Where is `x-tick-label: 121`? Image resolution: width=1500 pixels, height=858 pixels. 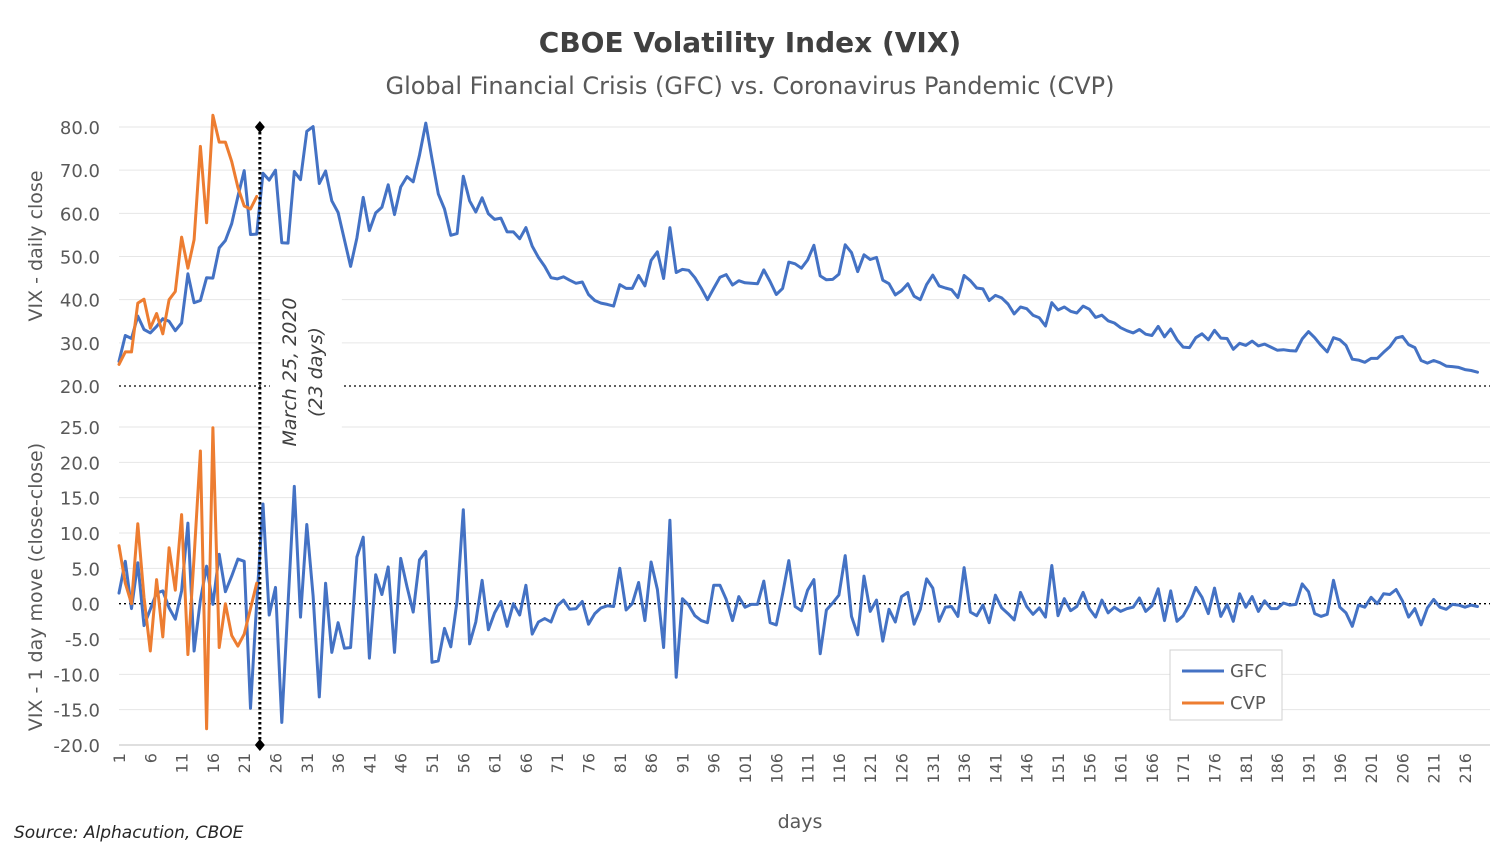 x-tick-label: 121 is located at coordinates (870, 768).